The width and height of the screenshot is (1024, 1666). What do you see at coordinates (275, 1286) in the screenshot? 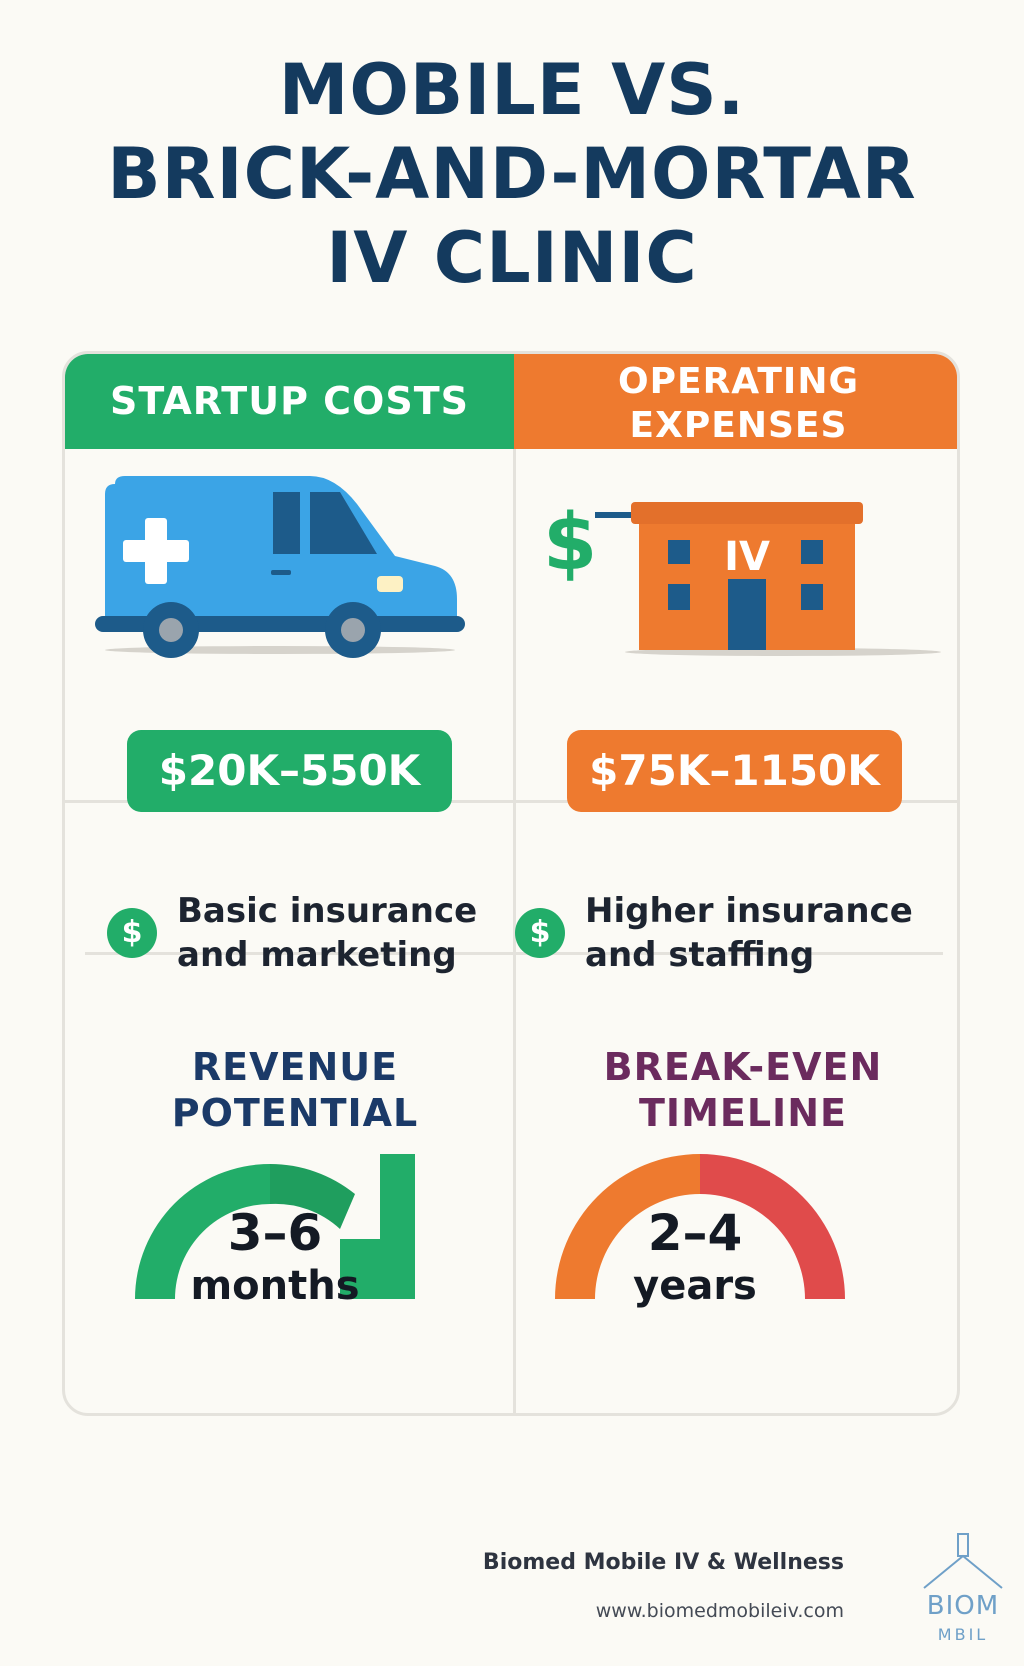
I see `revenue-gauge-unit: months` at bounding box center [275, 1286].